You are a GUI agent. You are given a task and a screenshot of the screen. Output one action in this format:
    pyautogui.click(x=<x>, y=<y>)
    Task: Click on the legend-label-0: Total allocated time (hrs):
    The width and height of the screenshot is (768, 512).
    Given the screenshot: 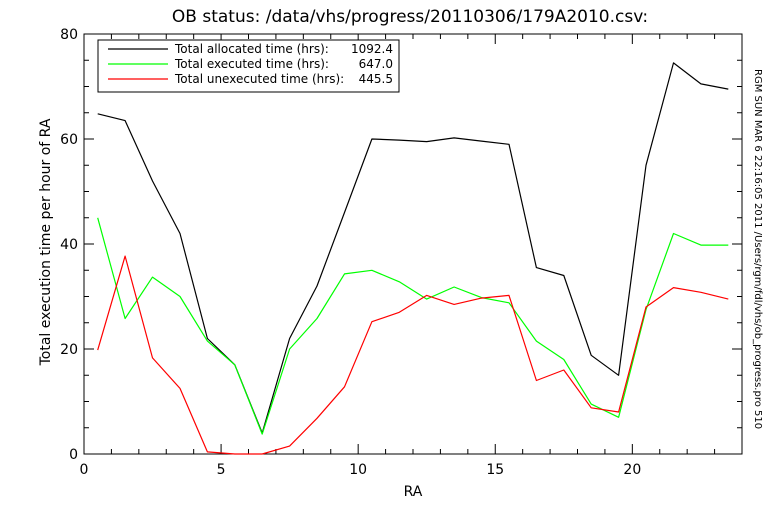 What is the action you would take?
    pyautogui.click(x=251, y=49)
    